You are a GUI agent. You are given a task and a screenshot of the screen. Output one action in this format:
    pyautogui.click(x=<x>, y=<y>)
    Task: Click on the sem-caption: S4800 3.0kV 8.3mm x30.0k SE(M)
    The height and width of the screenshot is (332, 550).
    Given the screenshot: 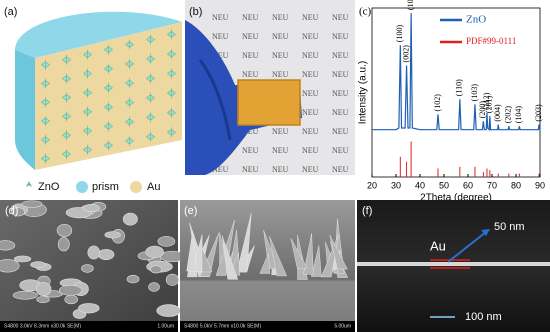 What is the action you would take?
    pyautogui.click(x=42, y=326)
    